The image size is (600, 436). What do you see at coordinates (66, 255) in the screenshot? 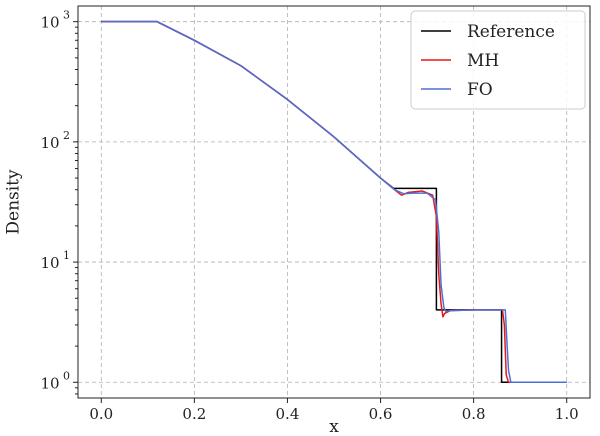
I see `y-tick-label-exponent: 1` at bounding box center [66, 255].